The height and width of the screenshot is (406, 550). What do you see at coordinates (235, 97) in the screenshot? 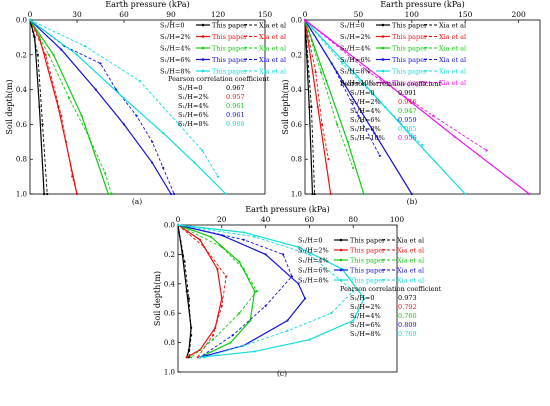
I see `pearson-value: 0.957` at bounding box center [235, 97].